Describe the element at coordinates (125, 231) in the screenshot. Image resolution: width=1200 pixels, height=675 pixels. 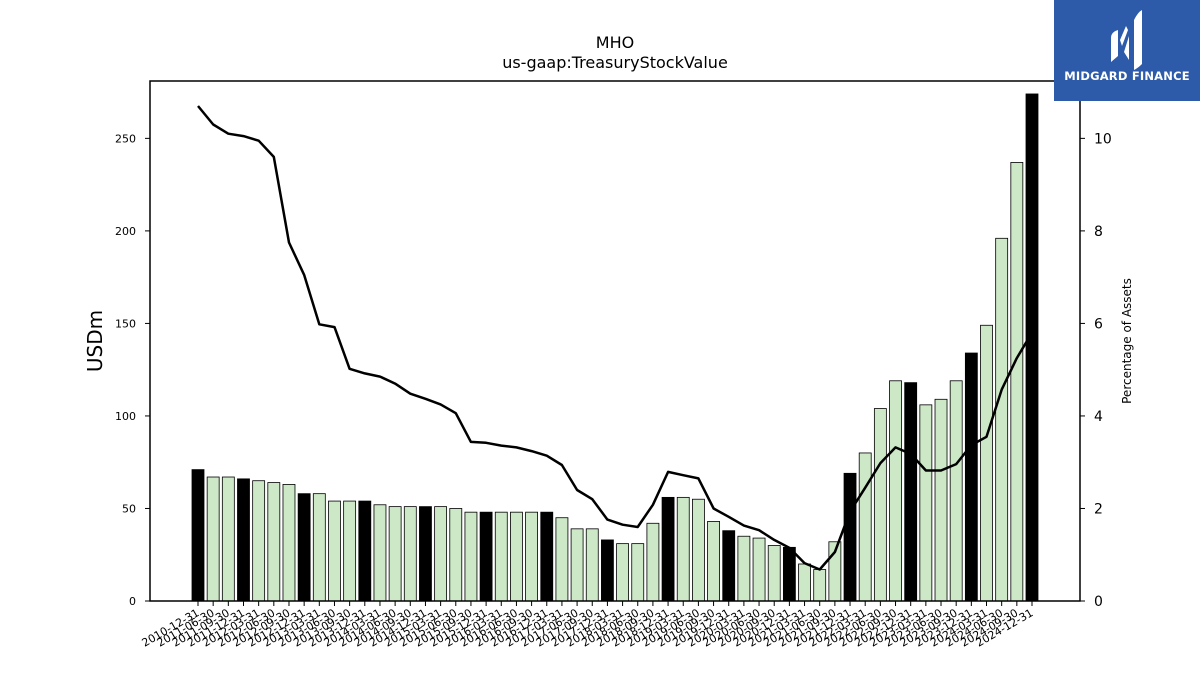
I see `y-tick-label: 200` at that location.